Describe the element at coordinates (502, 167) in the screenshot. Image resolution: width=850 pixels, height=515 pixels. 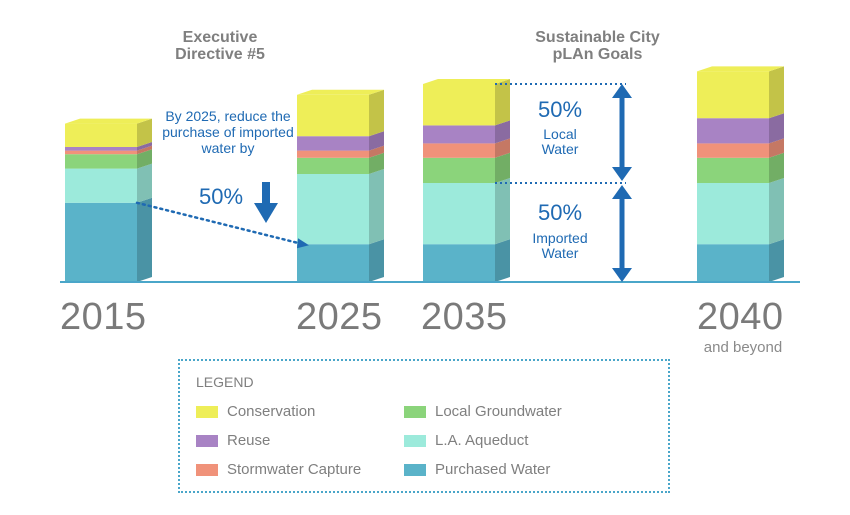
I see `bar-side-2035-local-groundwater` at that location.